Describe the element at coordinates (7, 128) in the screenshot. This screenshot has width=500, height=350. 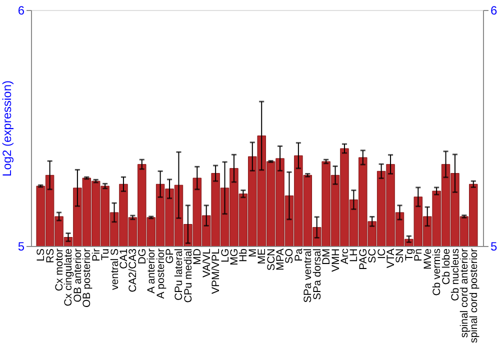
I see `y-axis-title: Log2 (expression)` at that location.